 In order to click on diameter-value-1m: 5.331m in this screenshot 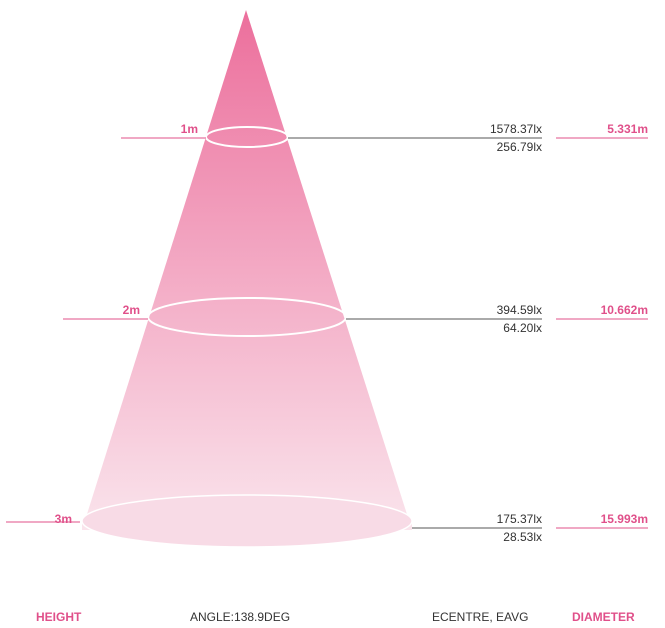, I will do `click(627, 129)`.